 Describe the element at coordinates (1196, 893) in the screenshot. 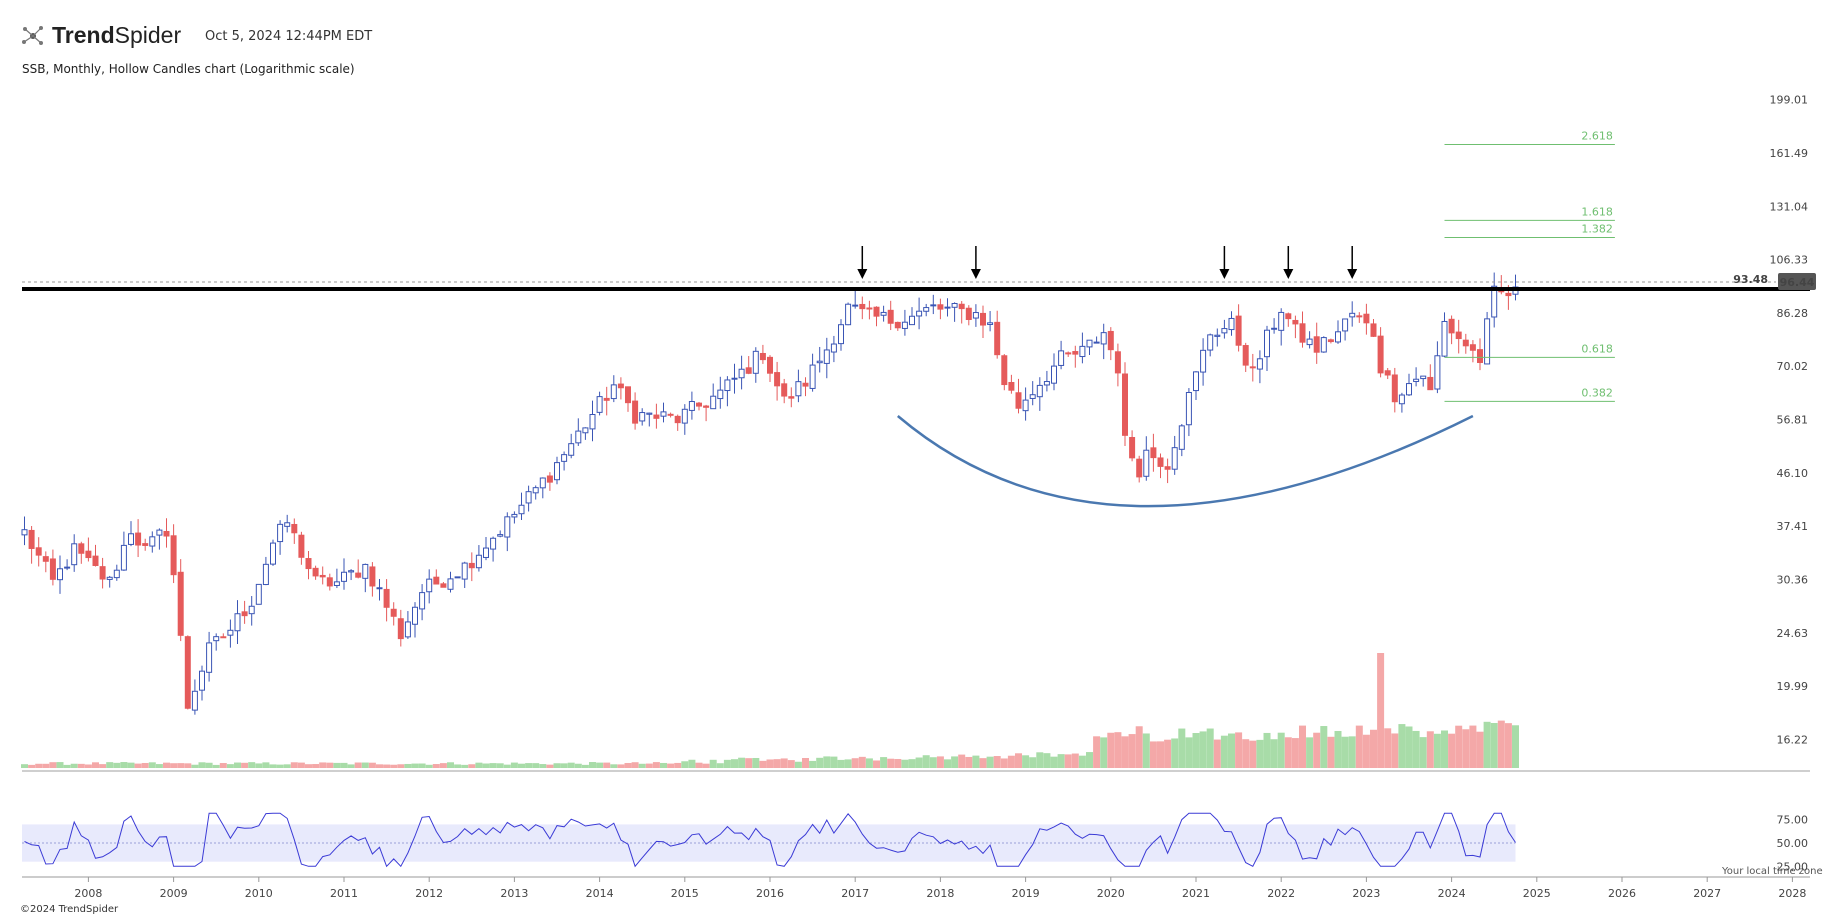

I see `x-tick-label: 2021` at that location.